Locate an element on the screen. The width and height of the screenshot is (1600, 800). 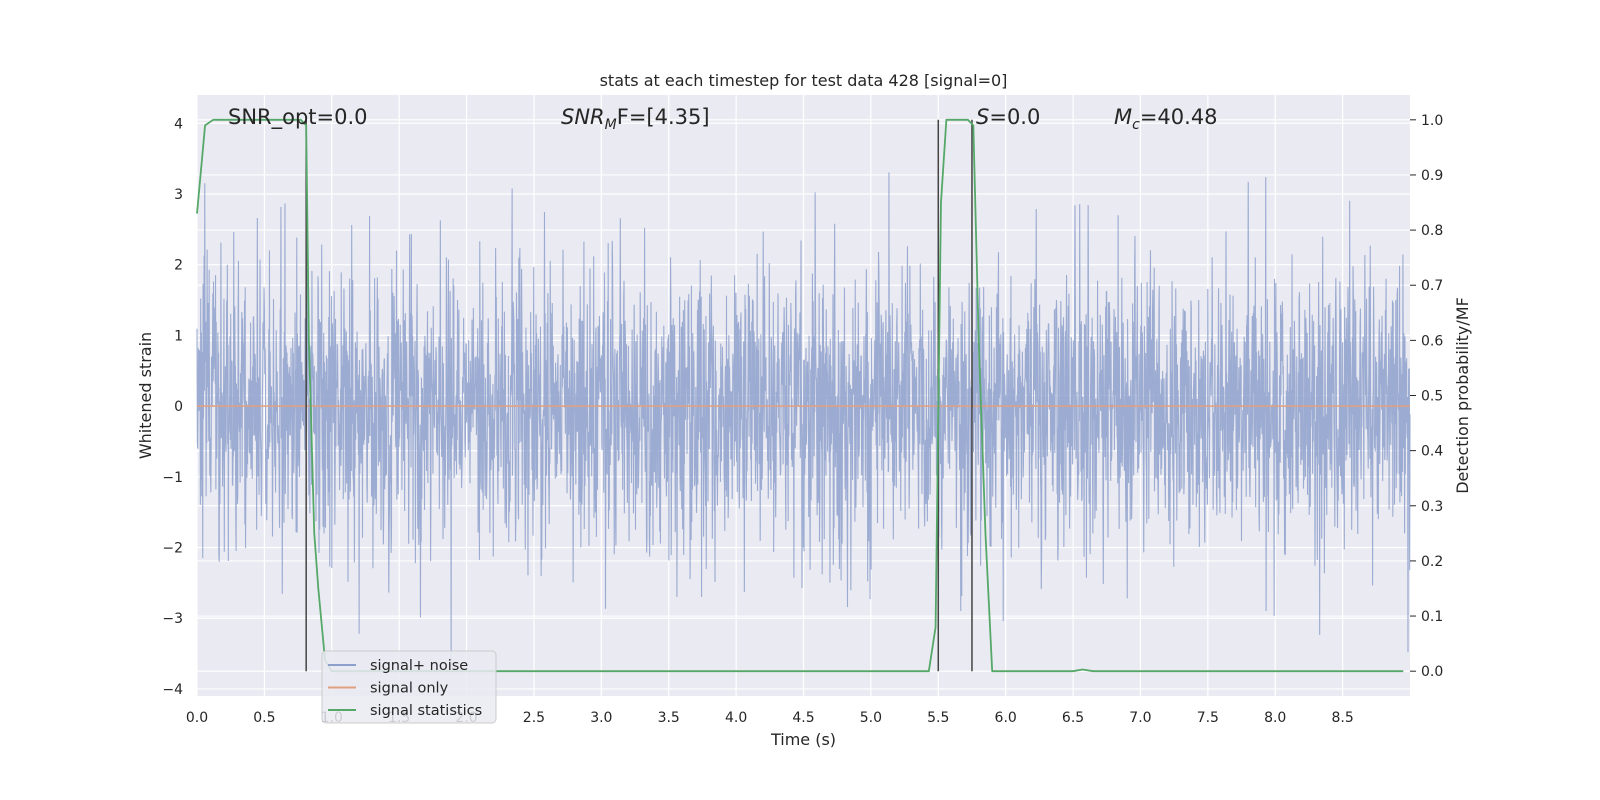
x-axis-label: Time (s) is located at coordinates (803, 739).